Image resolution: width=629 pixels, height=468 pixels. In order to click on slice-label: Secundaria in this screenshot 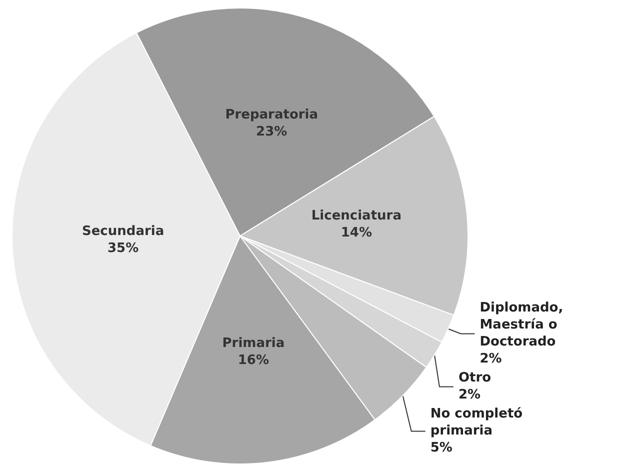, I will do `click(123, 231)`.